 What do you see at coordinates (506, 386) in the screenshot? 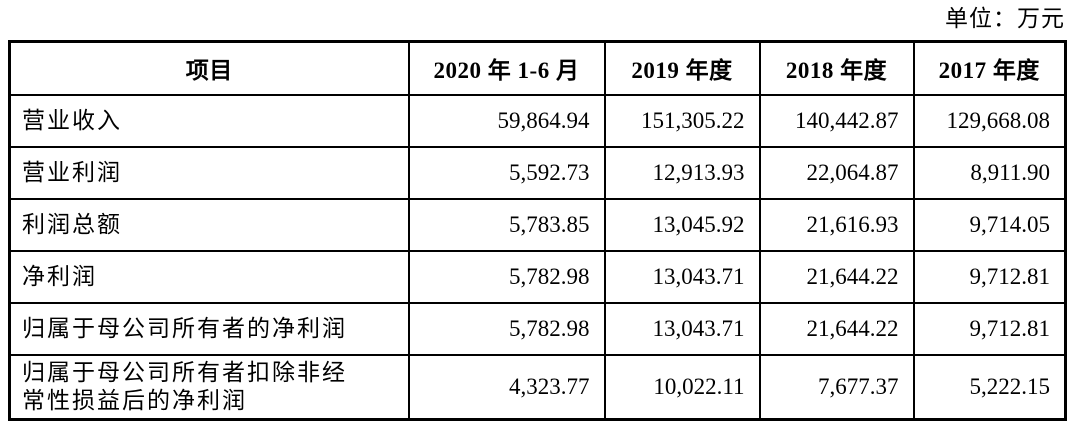
I see `cell-value: 4,323.77` at bounding box center [506, 386].